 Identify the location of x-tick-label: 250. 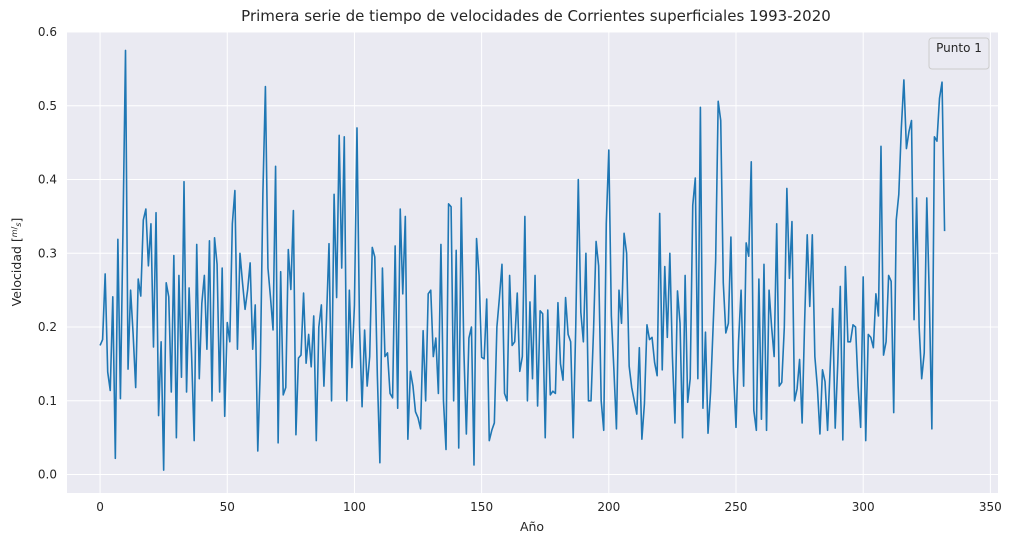
(736, 507).